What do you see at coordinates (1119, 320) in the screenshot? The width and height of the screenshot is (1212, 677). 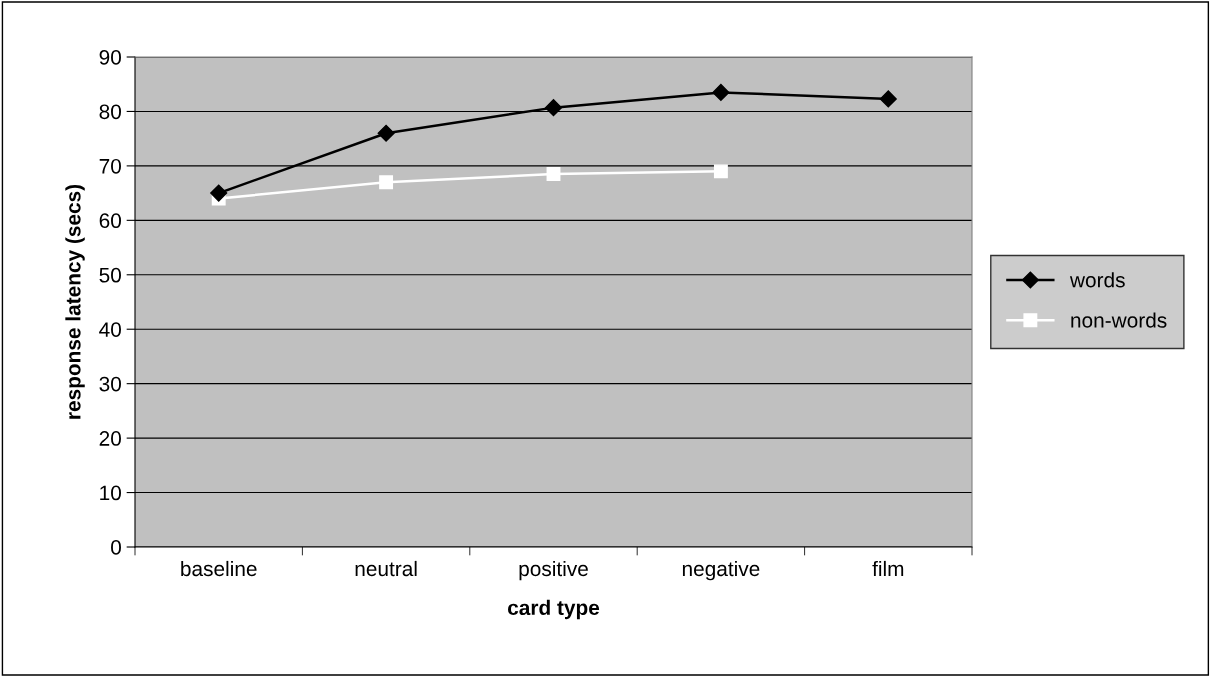 I see `legend-label: non-words` at bounding box center [1119, 320].